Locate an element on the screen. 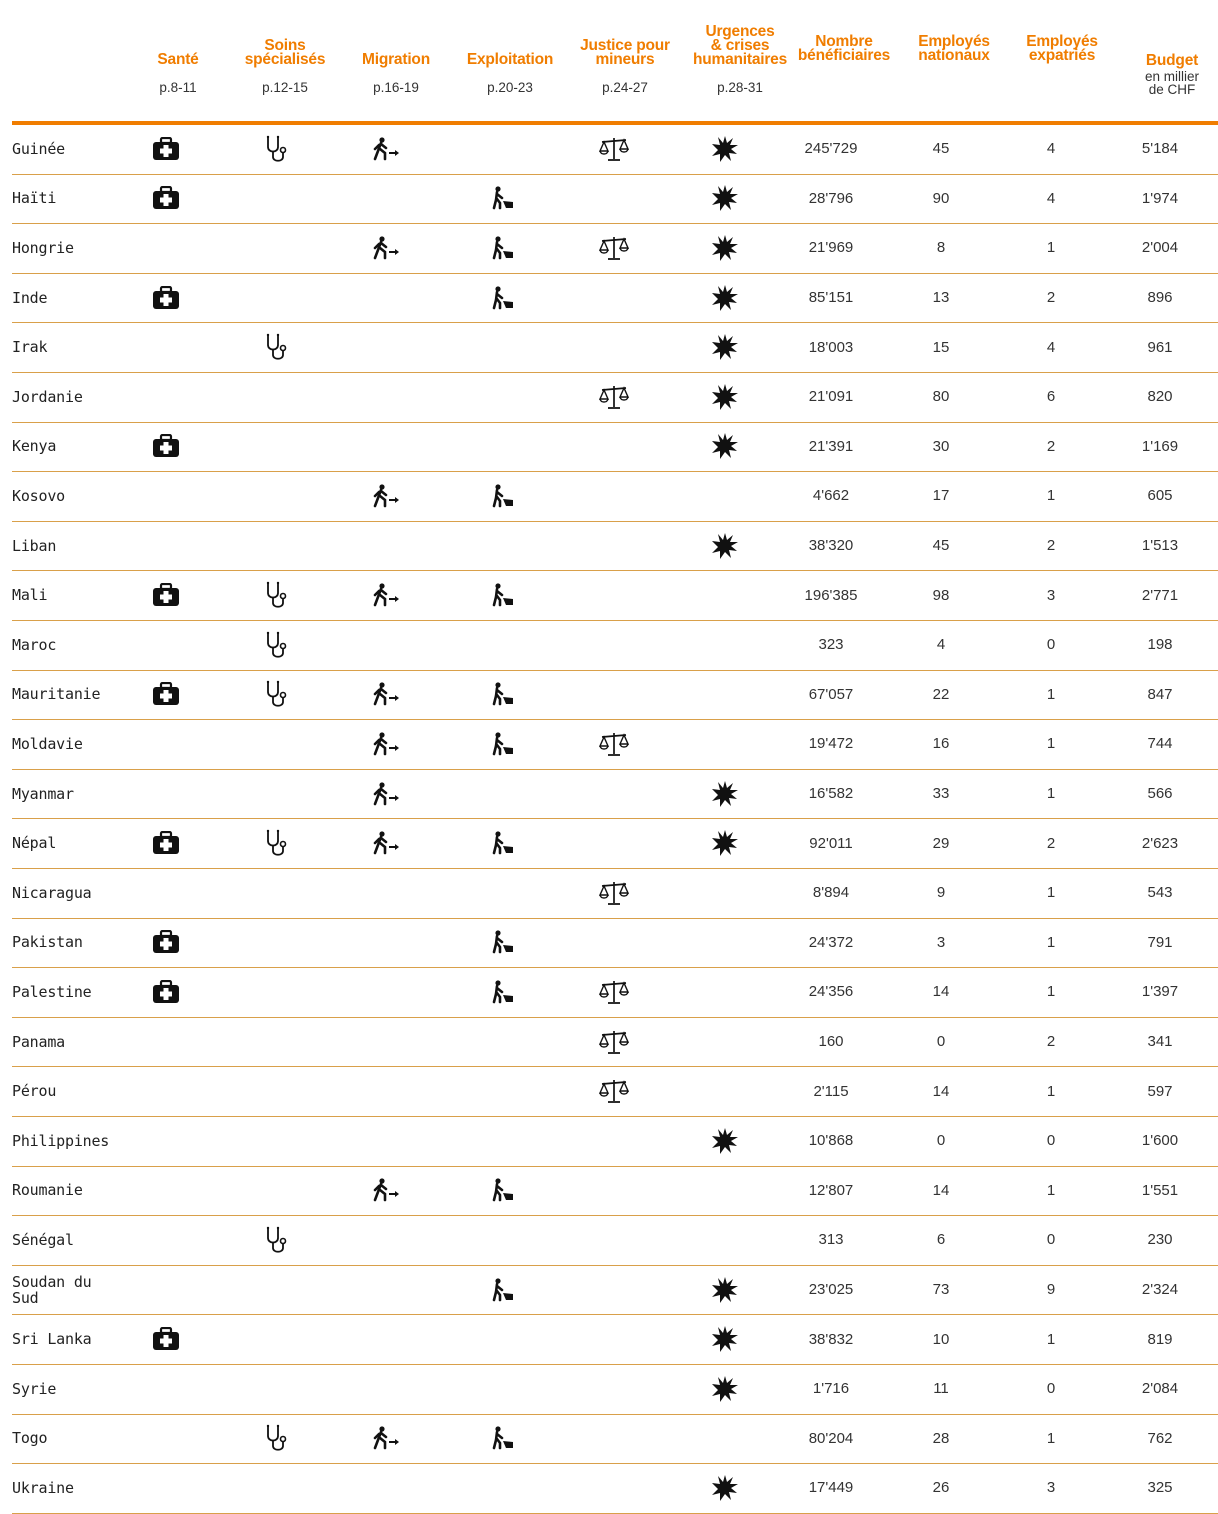 The width and height of the screenshot is (1218, 1514). header-title: Soins spécialisés is located at coordinates (285, 52).